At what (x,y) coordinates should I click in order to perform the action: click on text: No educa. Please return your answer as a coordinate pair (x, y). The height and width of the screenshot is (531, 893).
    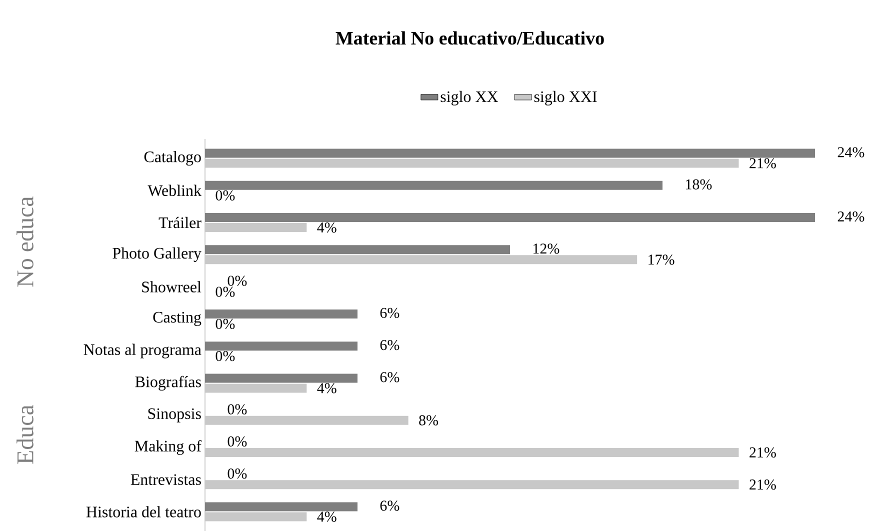
    Looking at the image, I should click on (25, 241).